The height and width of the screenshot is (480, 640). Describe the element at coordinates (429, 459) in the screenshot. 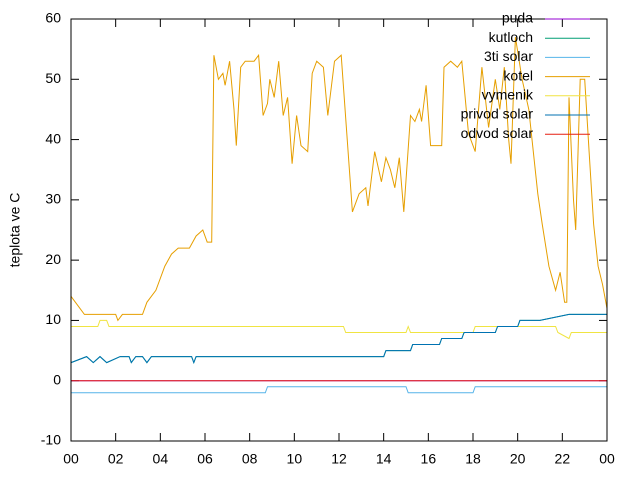

I see `x-tick-label: 16` at that location.